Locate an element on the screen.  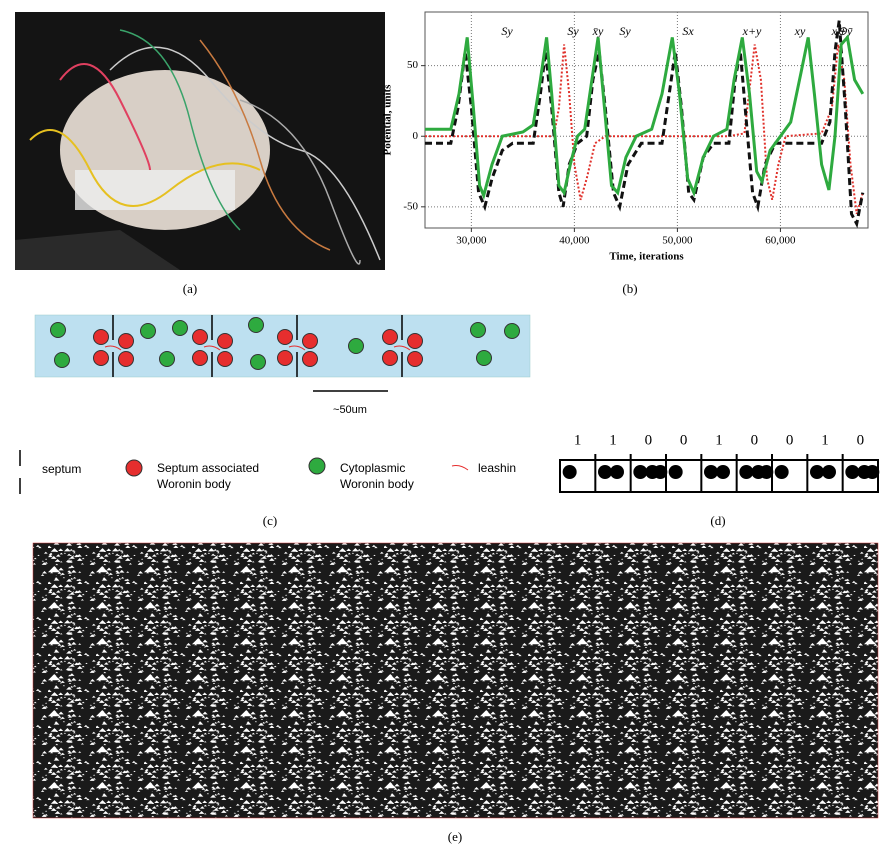
x-tick-label: 40,000 is located at coordinates (574, 241).